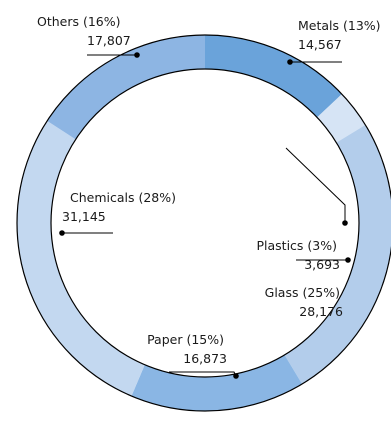 The height and width of the screenshot is (426, 391). Describe the element at coordinates (290, 62) in the screenshot. I see `leader-dot-metals` at that location.